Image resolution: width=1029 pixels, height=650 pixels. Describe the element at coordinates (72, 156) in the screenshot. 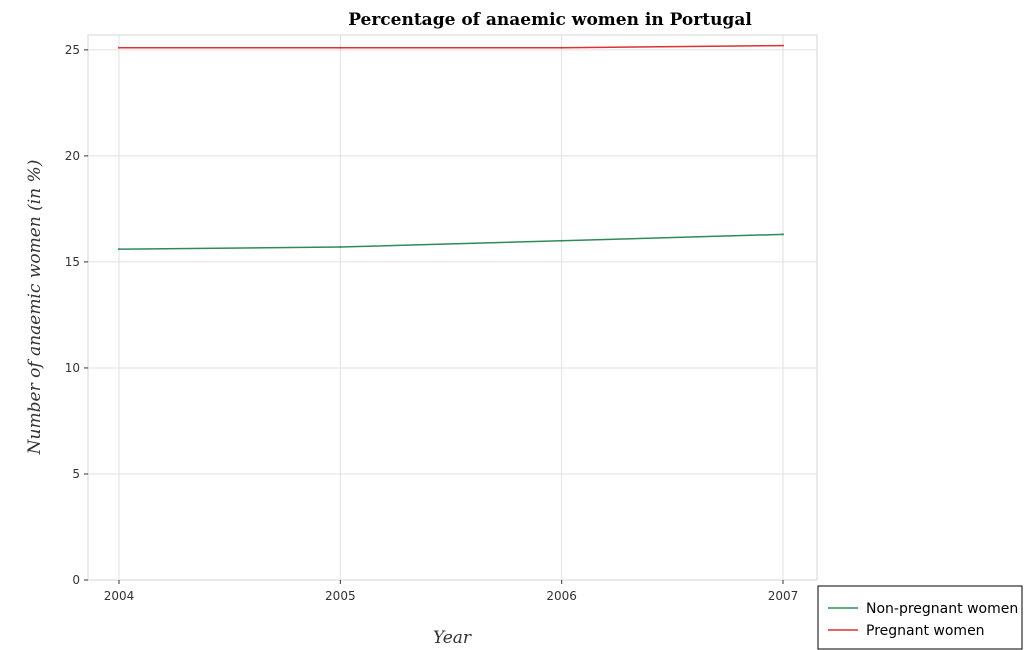

I see `y-tick-label: 20` at that location.